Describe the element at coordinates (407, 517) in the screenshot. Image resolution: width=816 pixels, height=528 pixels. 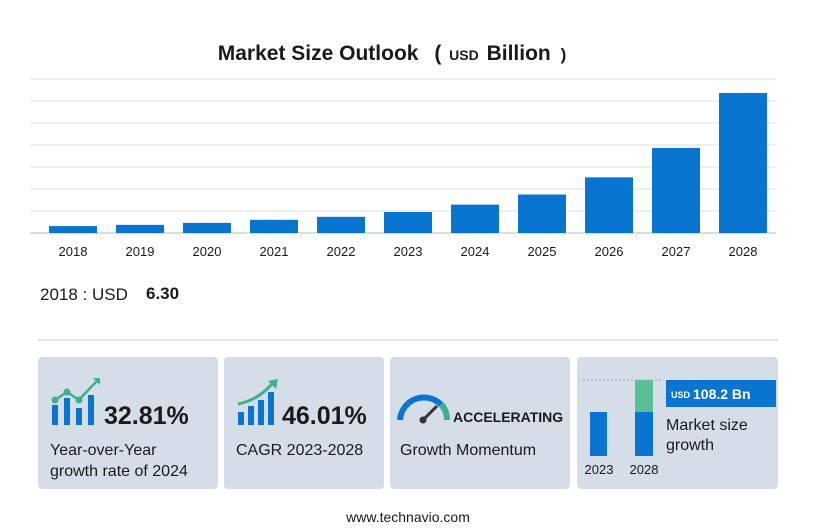
I see `footer: www.technavio.com` at that location.